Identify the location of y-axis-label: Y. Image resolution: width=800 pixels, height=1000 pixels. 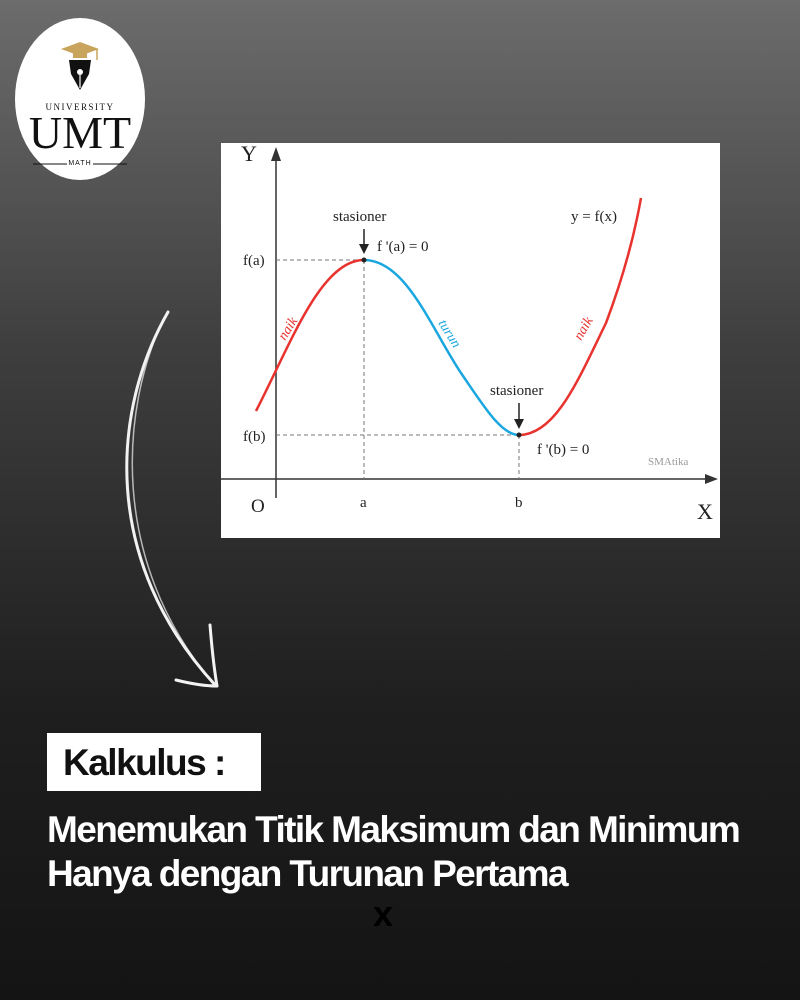
(249, 154).